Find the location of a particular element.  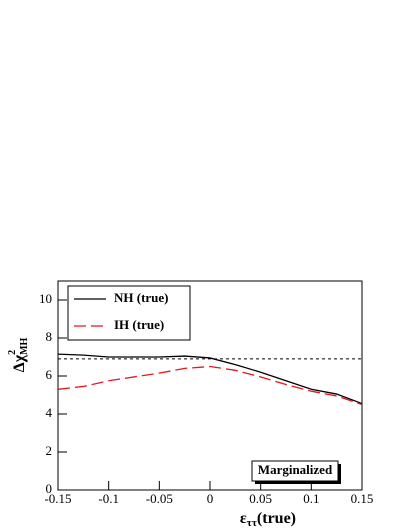

x-tick-label: 0.1 is located at coordinates (311, 498).